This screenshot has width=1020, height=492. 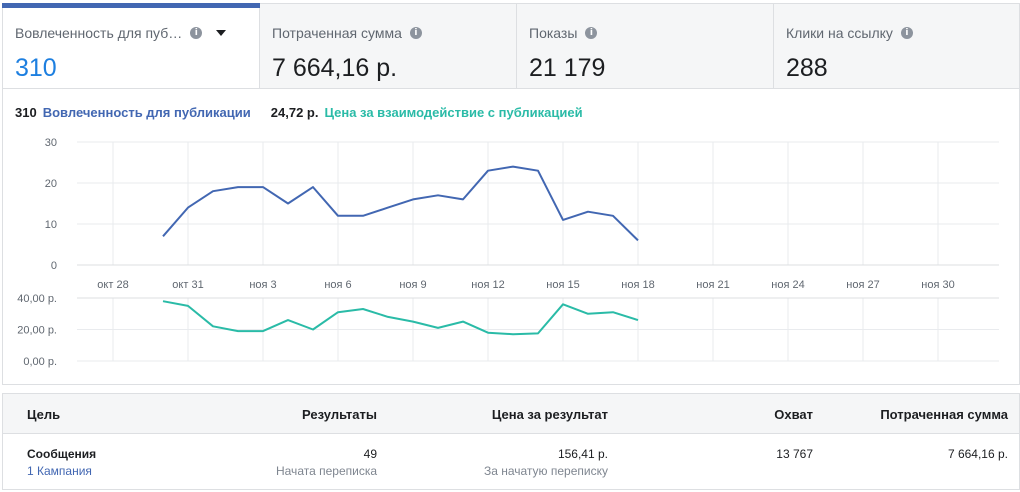 I want to click on x-tick-label: ноя 15, so click(x=562, y=285).